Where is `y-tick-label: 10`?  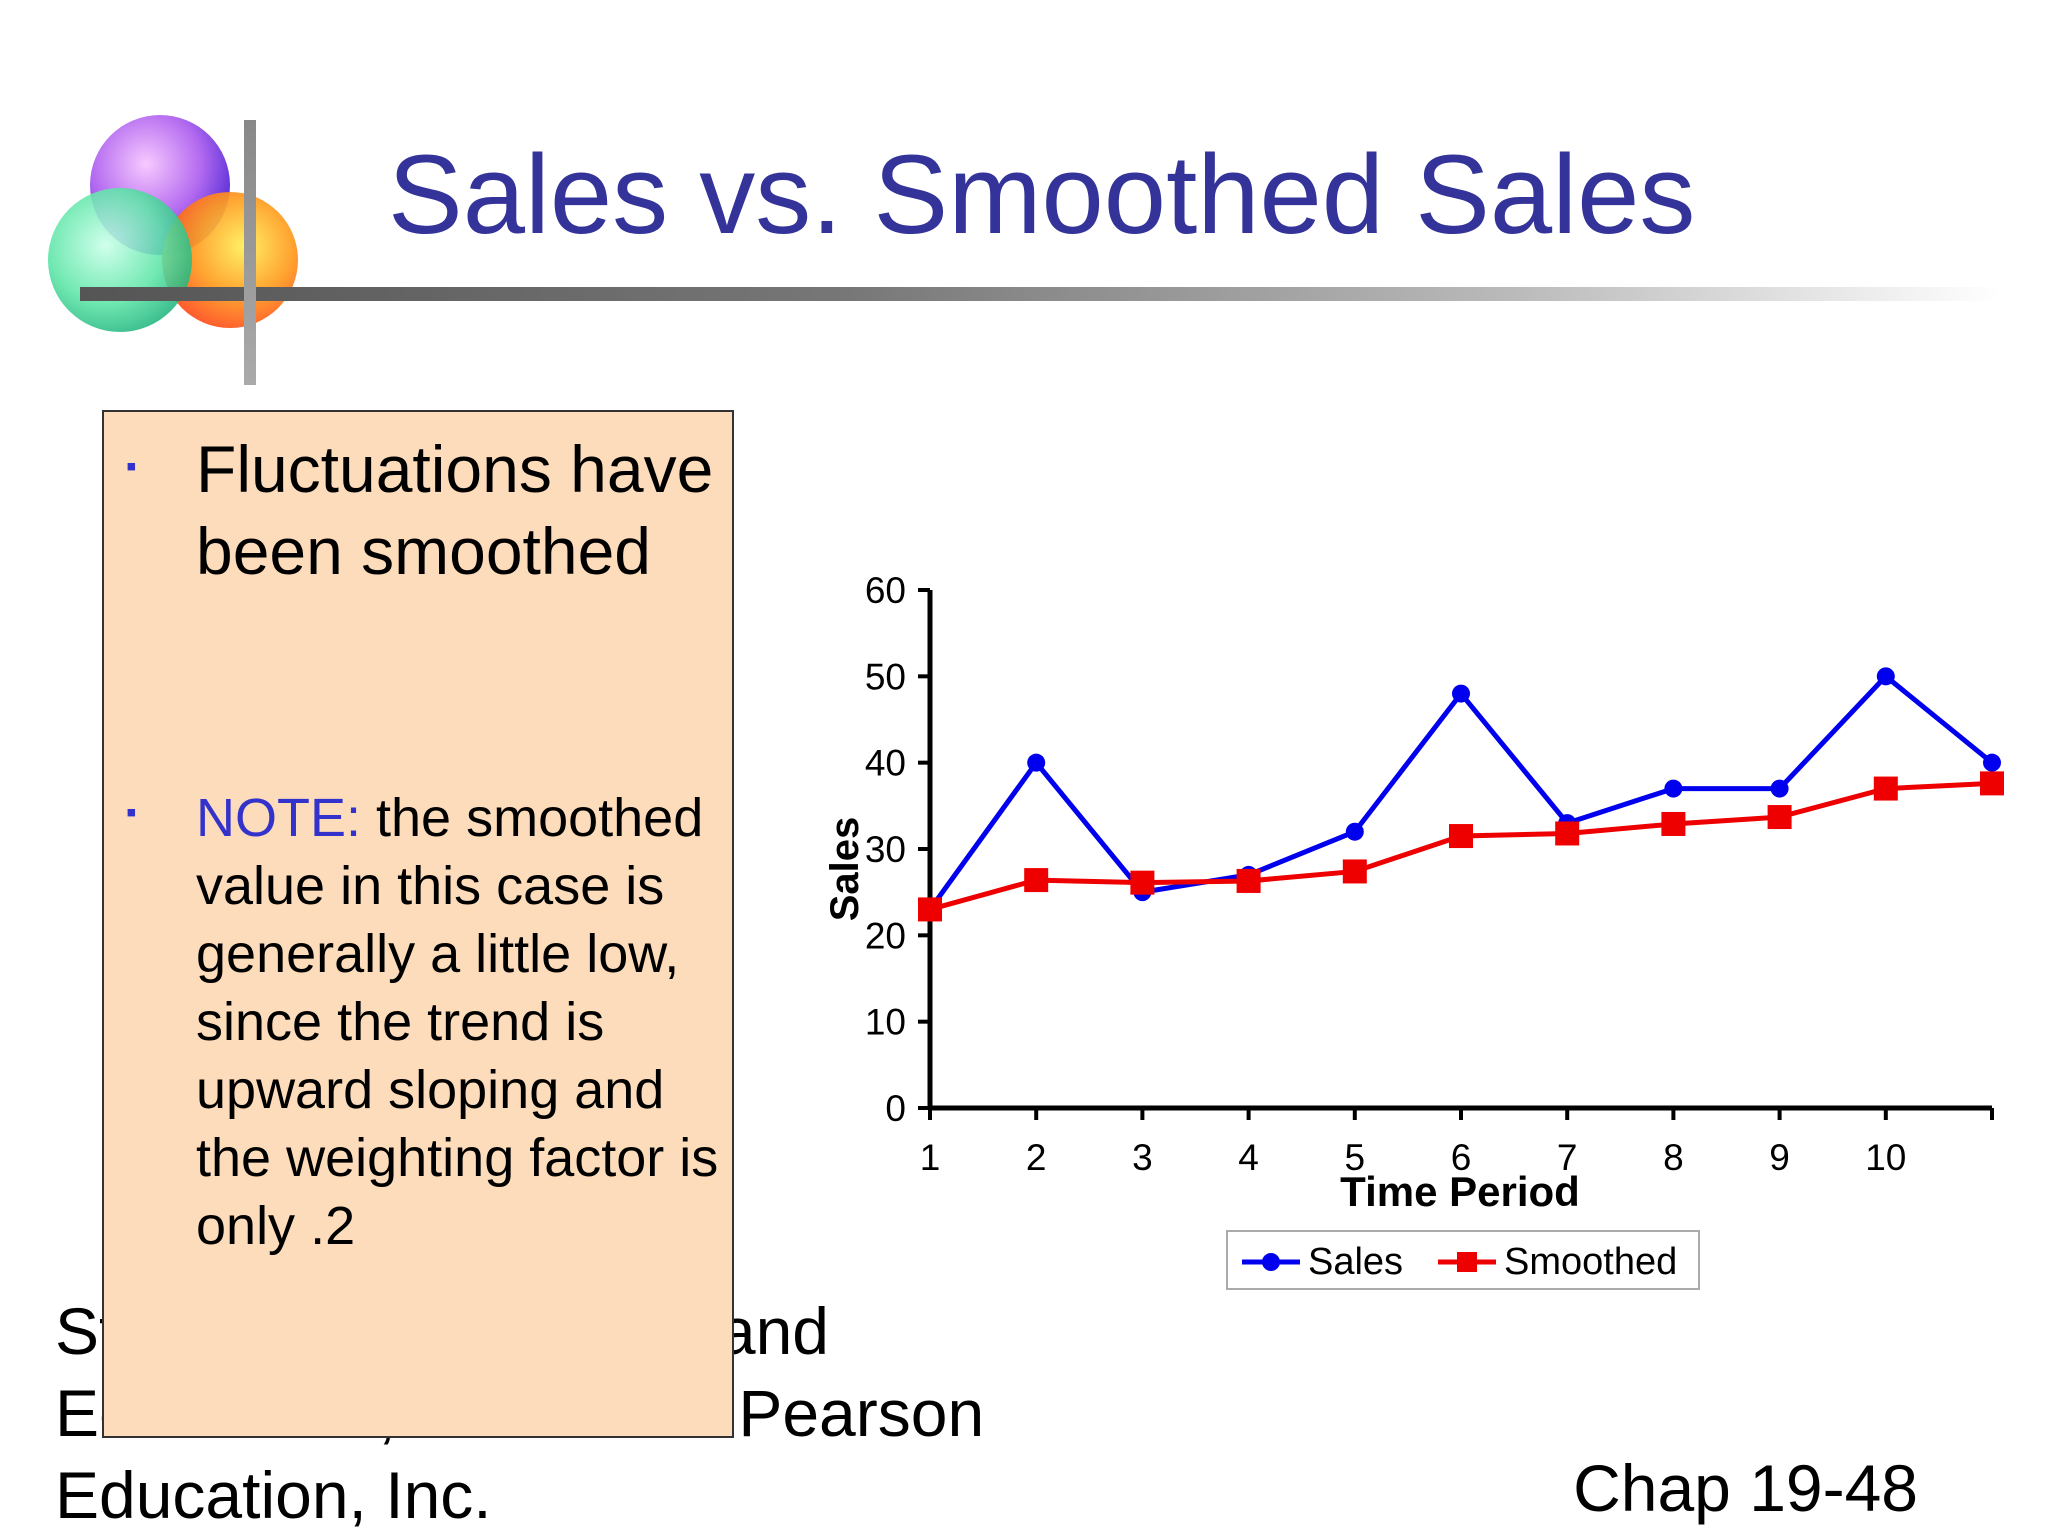
y-tick-label: 10 is located at coordinates (885, 1022).